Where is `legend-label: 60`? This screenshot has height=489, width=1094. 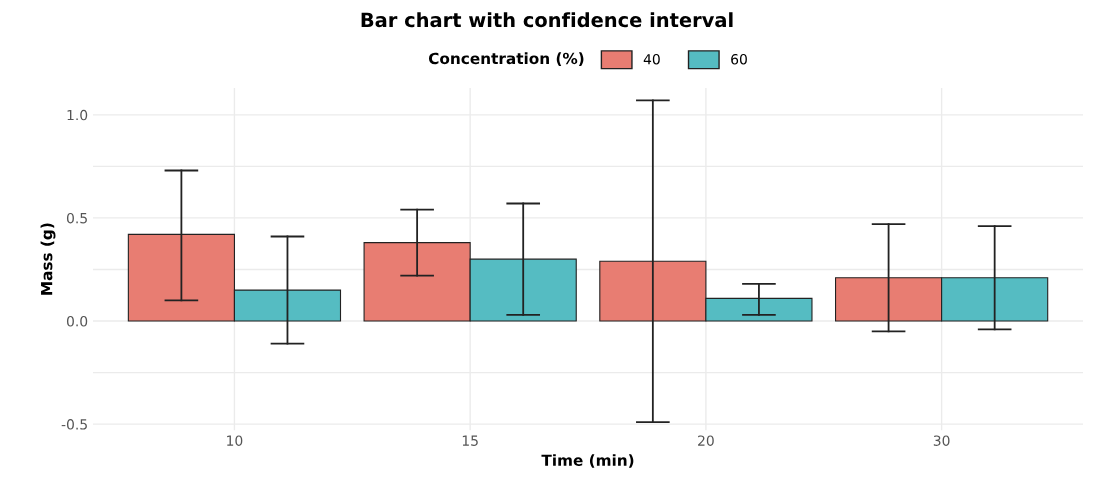
legend-label: 60 is located at coordinates (739, 59).